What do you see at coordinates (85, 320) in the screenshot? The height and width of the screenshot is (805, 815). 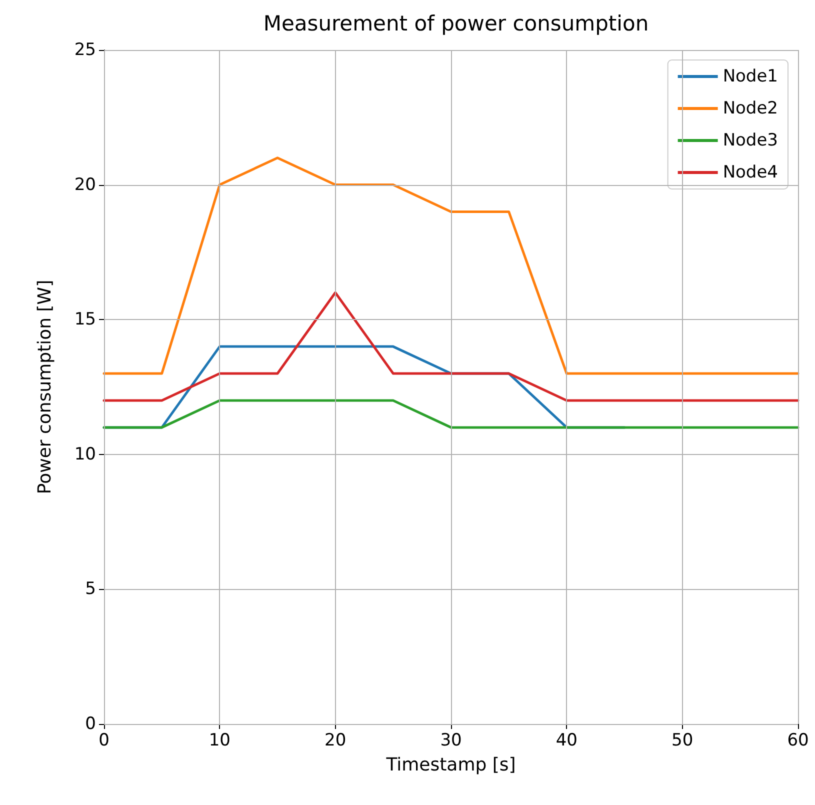 I see `y-tick-label: 15` at bounding box center [85, 320].